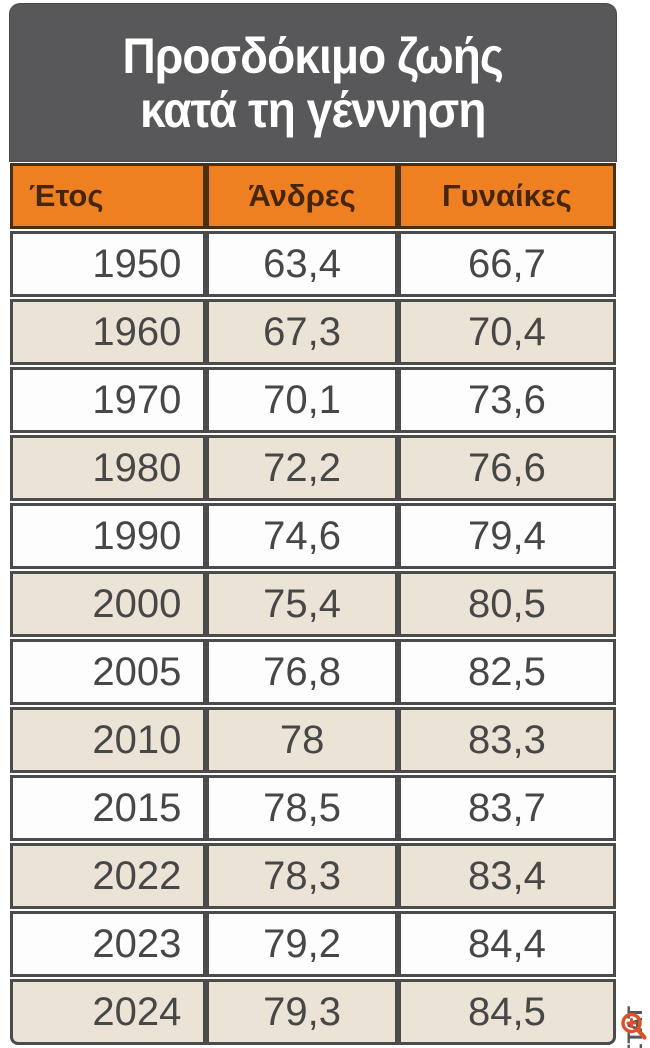 The image size is (650, 1048). I want to click on column-header-women: Γυναίκες, so click(506, 196).